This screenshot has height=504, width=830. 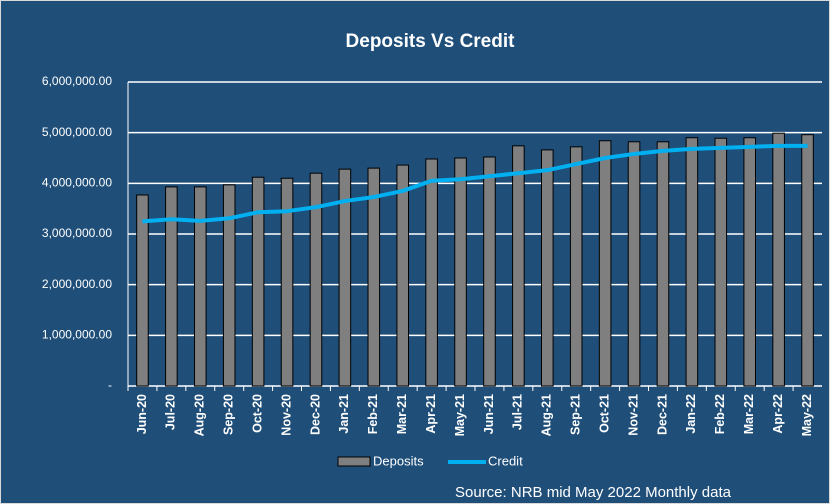 What do you see at coordinates (142, 414) in the screenshot?
I see `x-tick-label: Jun-20` at bounding box center [142, 414].